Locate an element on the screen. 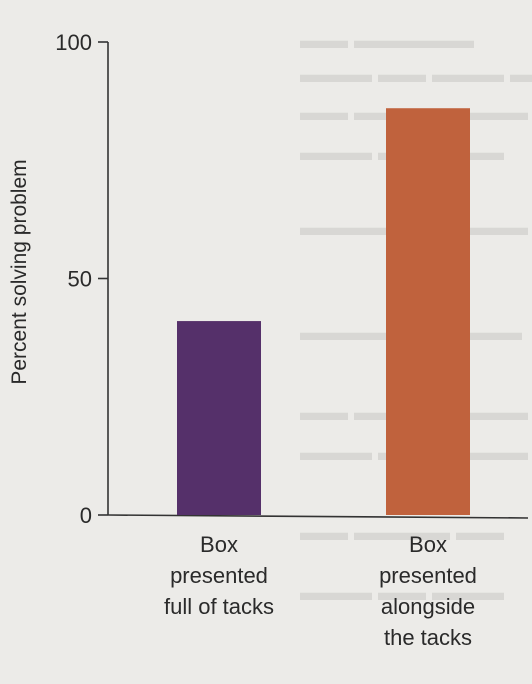 Image resolution: width=532 pixels, height=684 pixels. y-axis-label: Percent solving problem is located at coordinates (19, 271).